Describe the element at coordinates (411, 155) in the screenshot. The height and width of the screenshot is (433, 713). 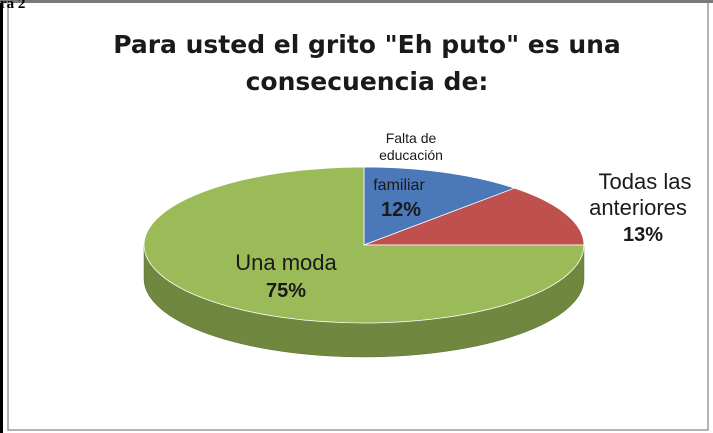
I see `label-familiar-line-2: educación` at that location.